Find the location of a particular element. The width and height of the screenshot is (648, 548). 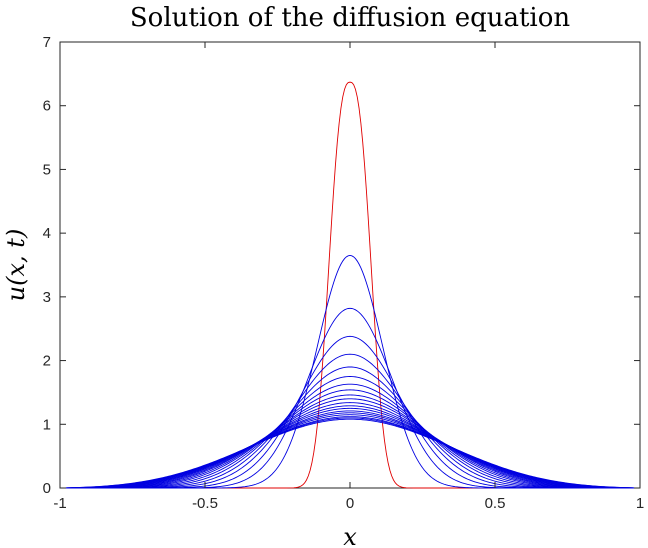

chart-title: Solution of the diffusion equation is located at coordinates (350, 18).